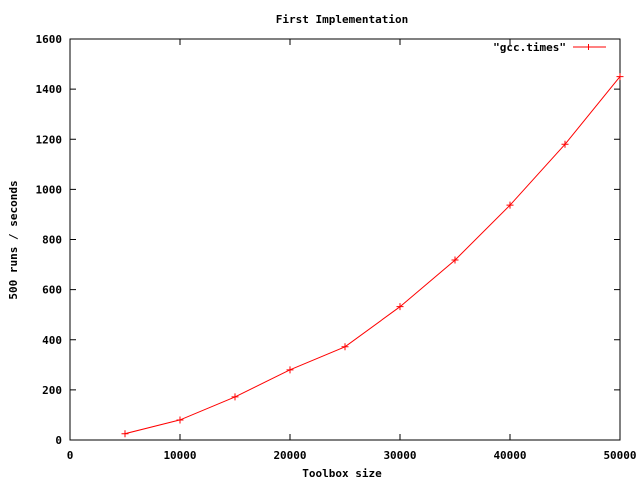 The height and width of the screenshot is (480, 640). What do you see at coordinates (529, 47) in the screenshot?
I see `legend-label: "gcc.times"` at bounding box center [529, 47].